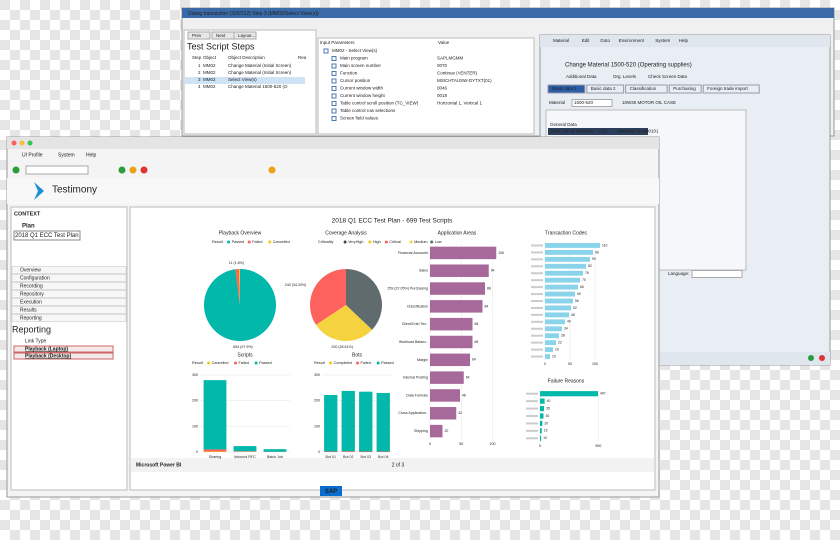 This screenshot has height=540, width=840. What do you see at coordinates (122, 170) in the screenshot?
I see `back-icon` at bounding box center [122, 170].